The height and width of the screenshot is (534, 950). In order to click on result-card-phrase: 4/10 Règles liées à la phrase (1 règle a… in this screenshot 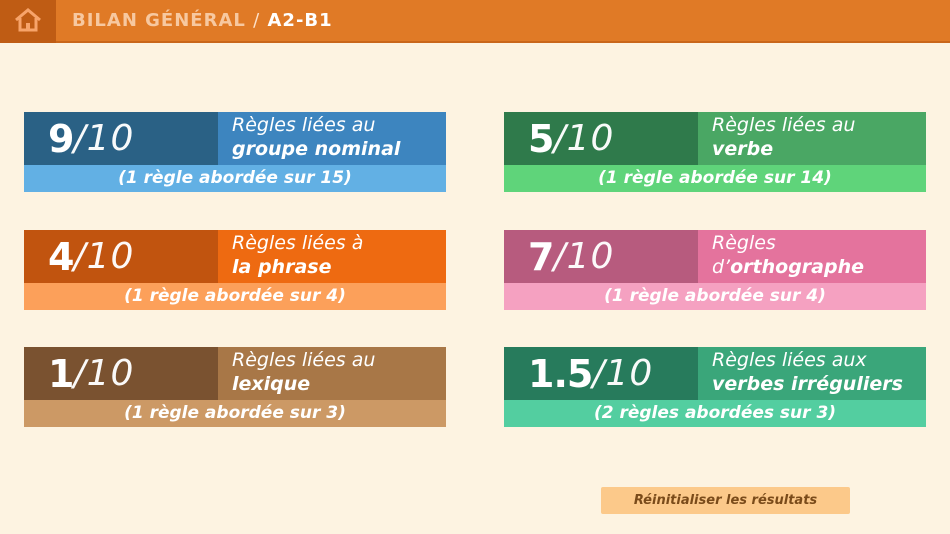, I will do `click(235, 270)`.